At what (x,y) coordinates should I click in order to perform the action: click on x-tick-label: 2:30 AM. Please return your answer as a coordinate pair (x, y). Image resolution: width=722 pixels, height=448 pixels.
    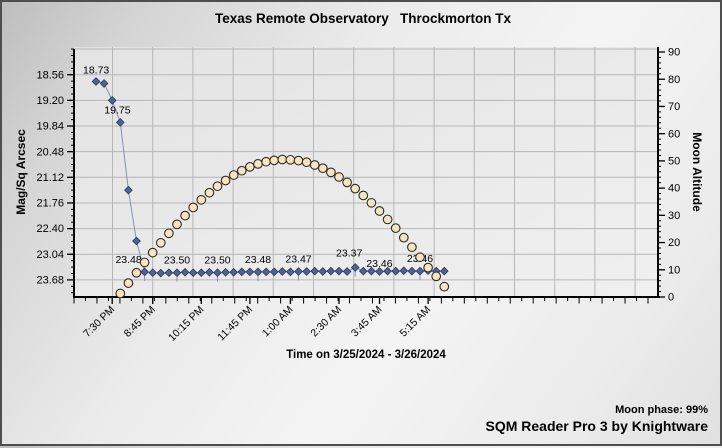
    Looking at the image, I should click on (326, 322).